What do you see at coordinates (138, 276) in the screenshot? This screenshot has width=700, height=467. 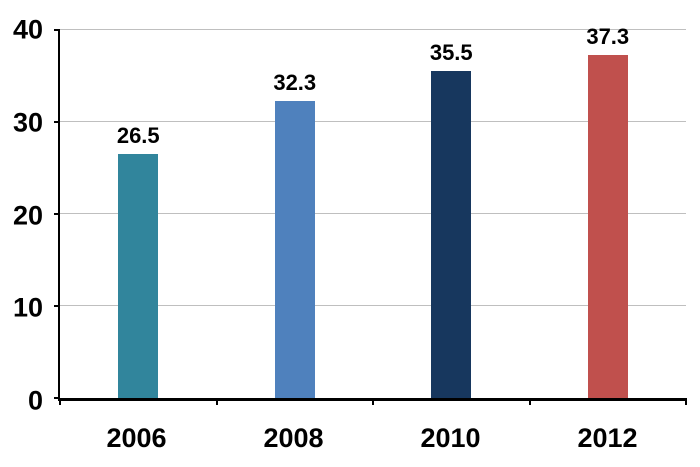 I see `bar-2006` at bounding box center [138, 276].